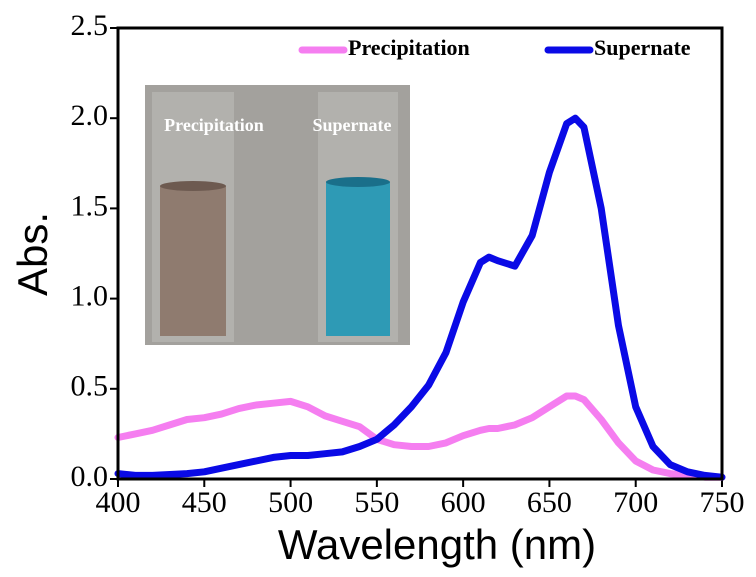 The height and width of the screenshot is (577, 756). Describe the element at coordinates (437, 544) in the screenshot. I see `x-axis-label: Wavelength (nm)` at that location.